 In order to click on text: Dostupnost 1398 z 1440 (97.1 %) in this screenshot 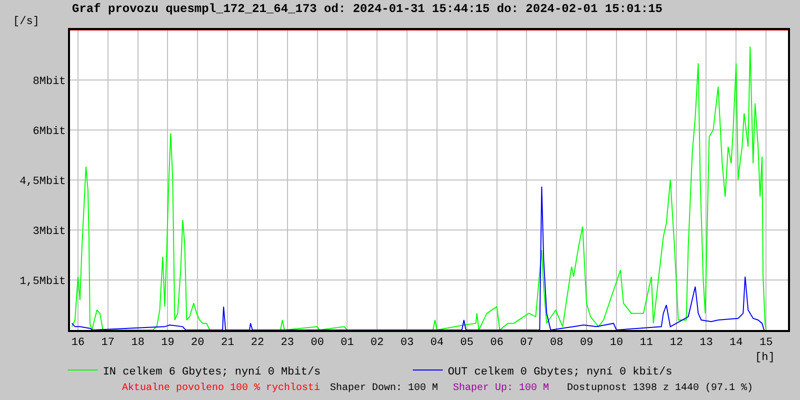, I will do `click(660, 388)`.